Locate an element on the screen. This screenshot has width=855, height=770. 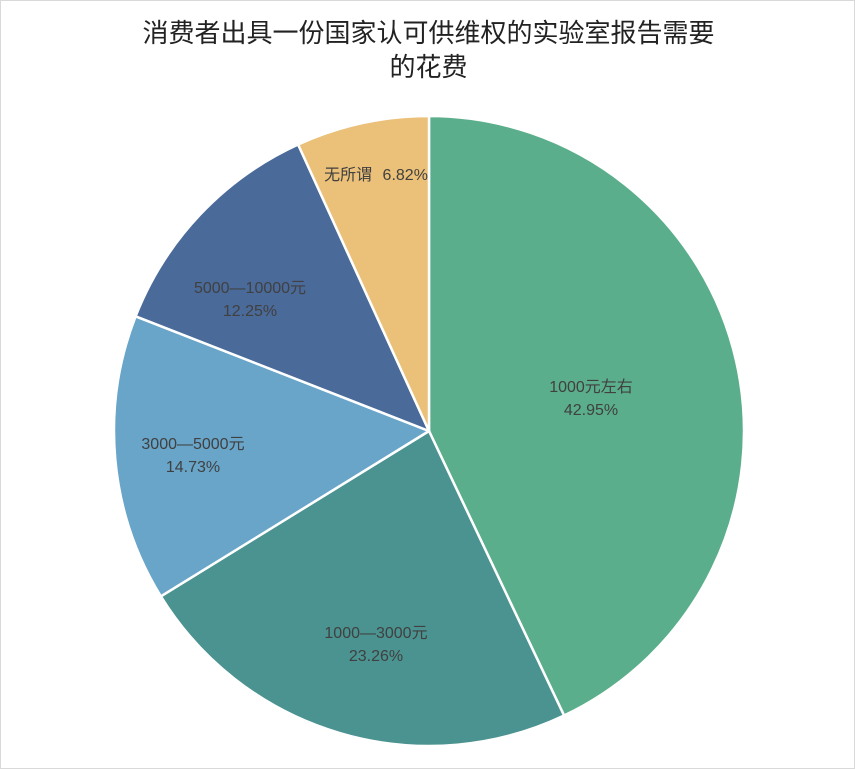
slice-value-3000-5000: 14.73% is located at coordinates (193, 467).